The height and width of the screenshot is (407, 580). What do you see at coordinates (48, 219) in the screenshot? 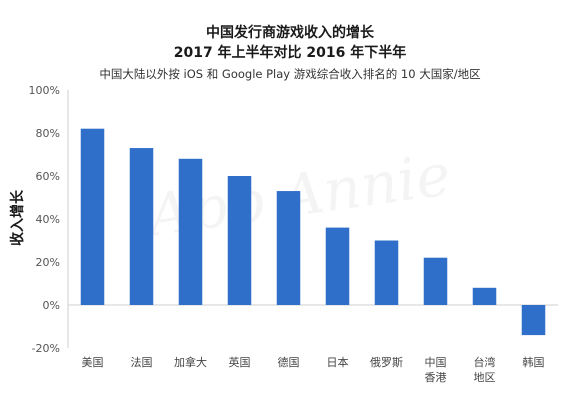
I see `y-tick-label: 40%` at bounding box center [48, 219].